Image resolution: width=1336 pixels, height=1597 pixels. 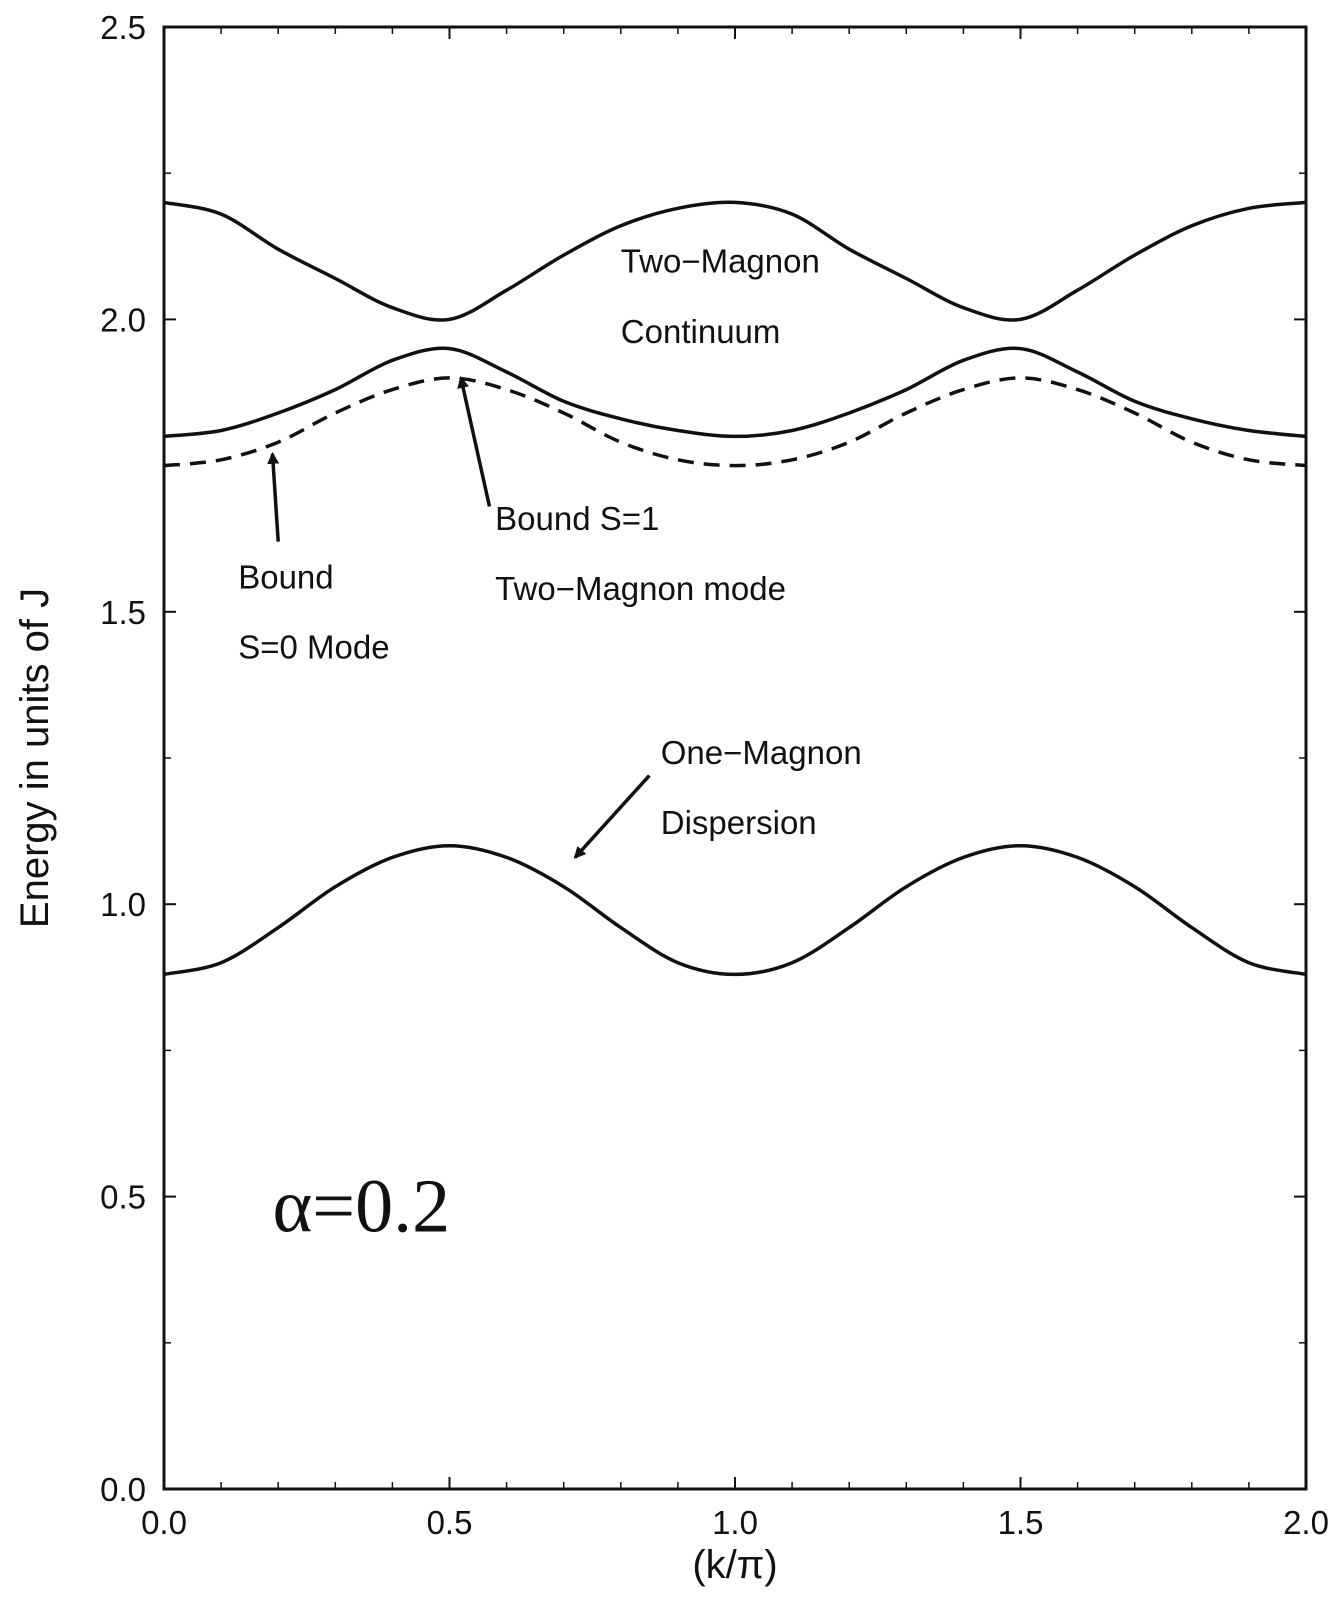 I want to click on annotation-bound-s0-2: S=0 Mode, so click(x=313, y=647).